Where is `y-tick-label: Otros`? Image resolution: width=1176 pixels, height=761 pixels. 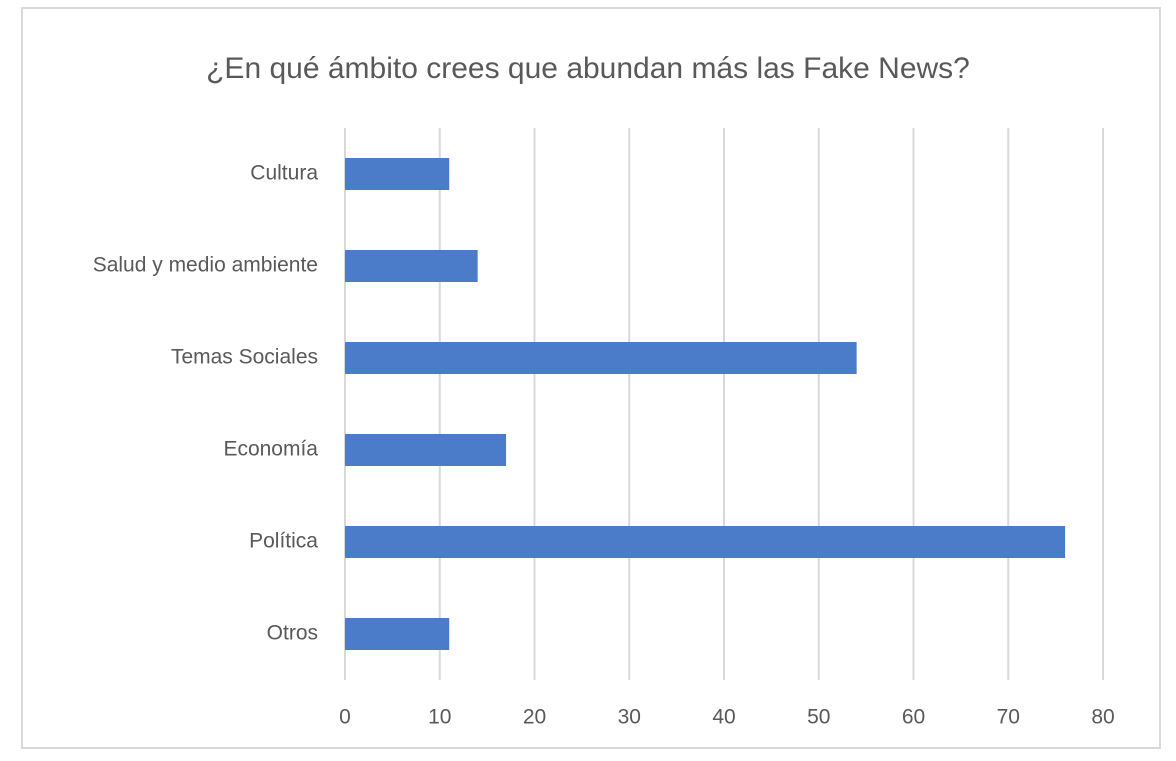
y-tick-label: Otros is located at coordinates (292, 633).